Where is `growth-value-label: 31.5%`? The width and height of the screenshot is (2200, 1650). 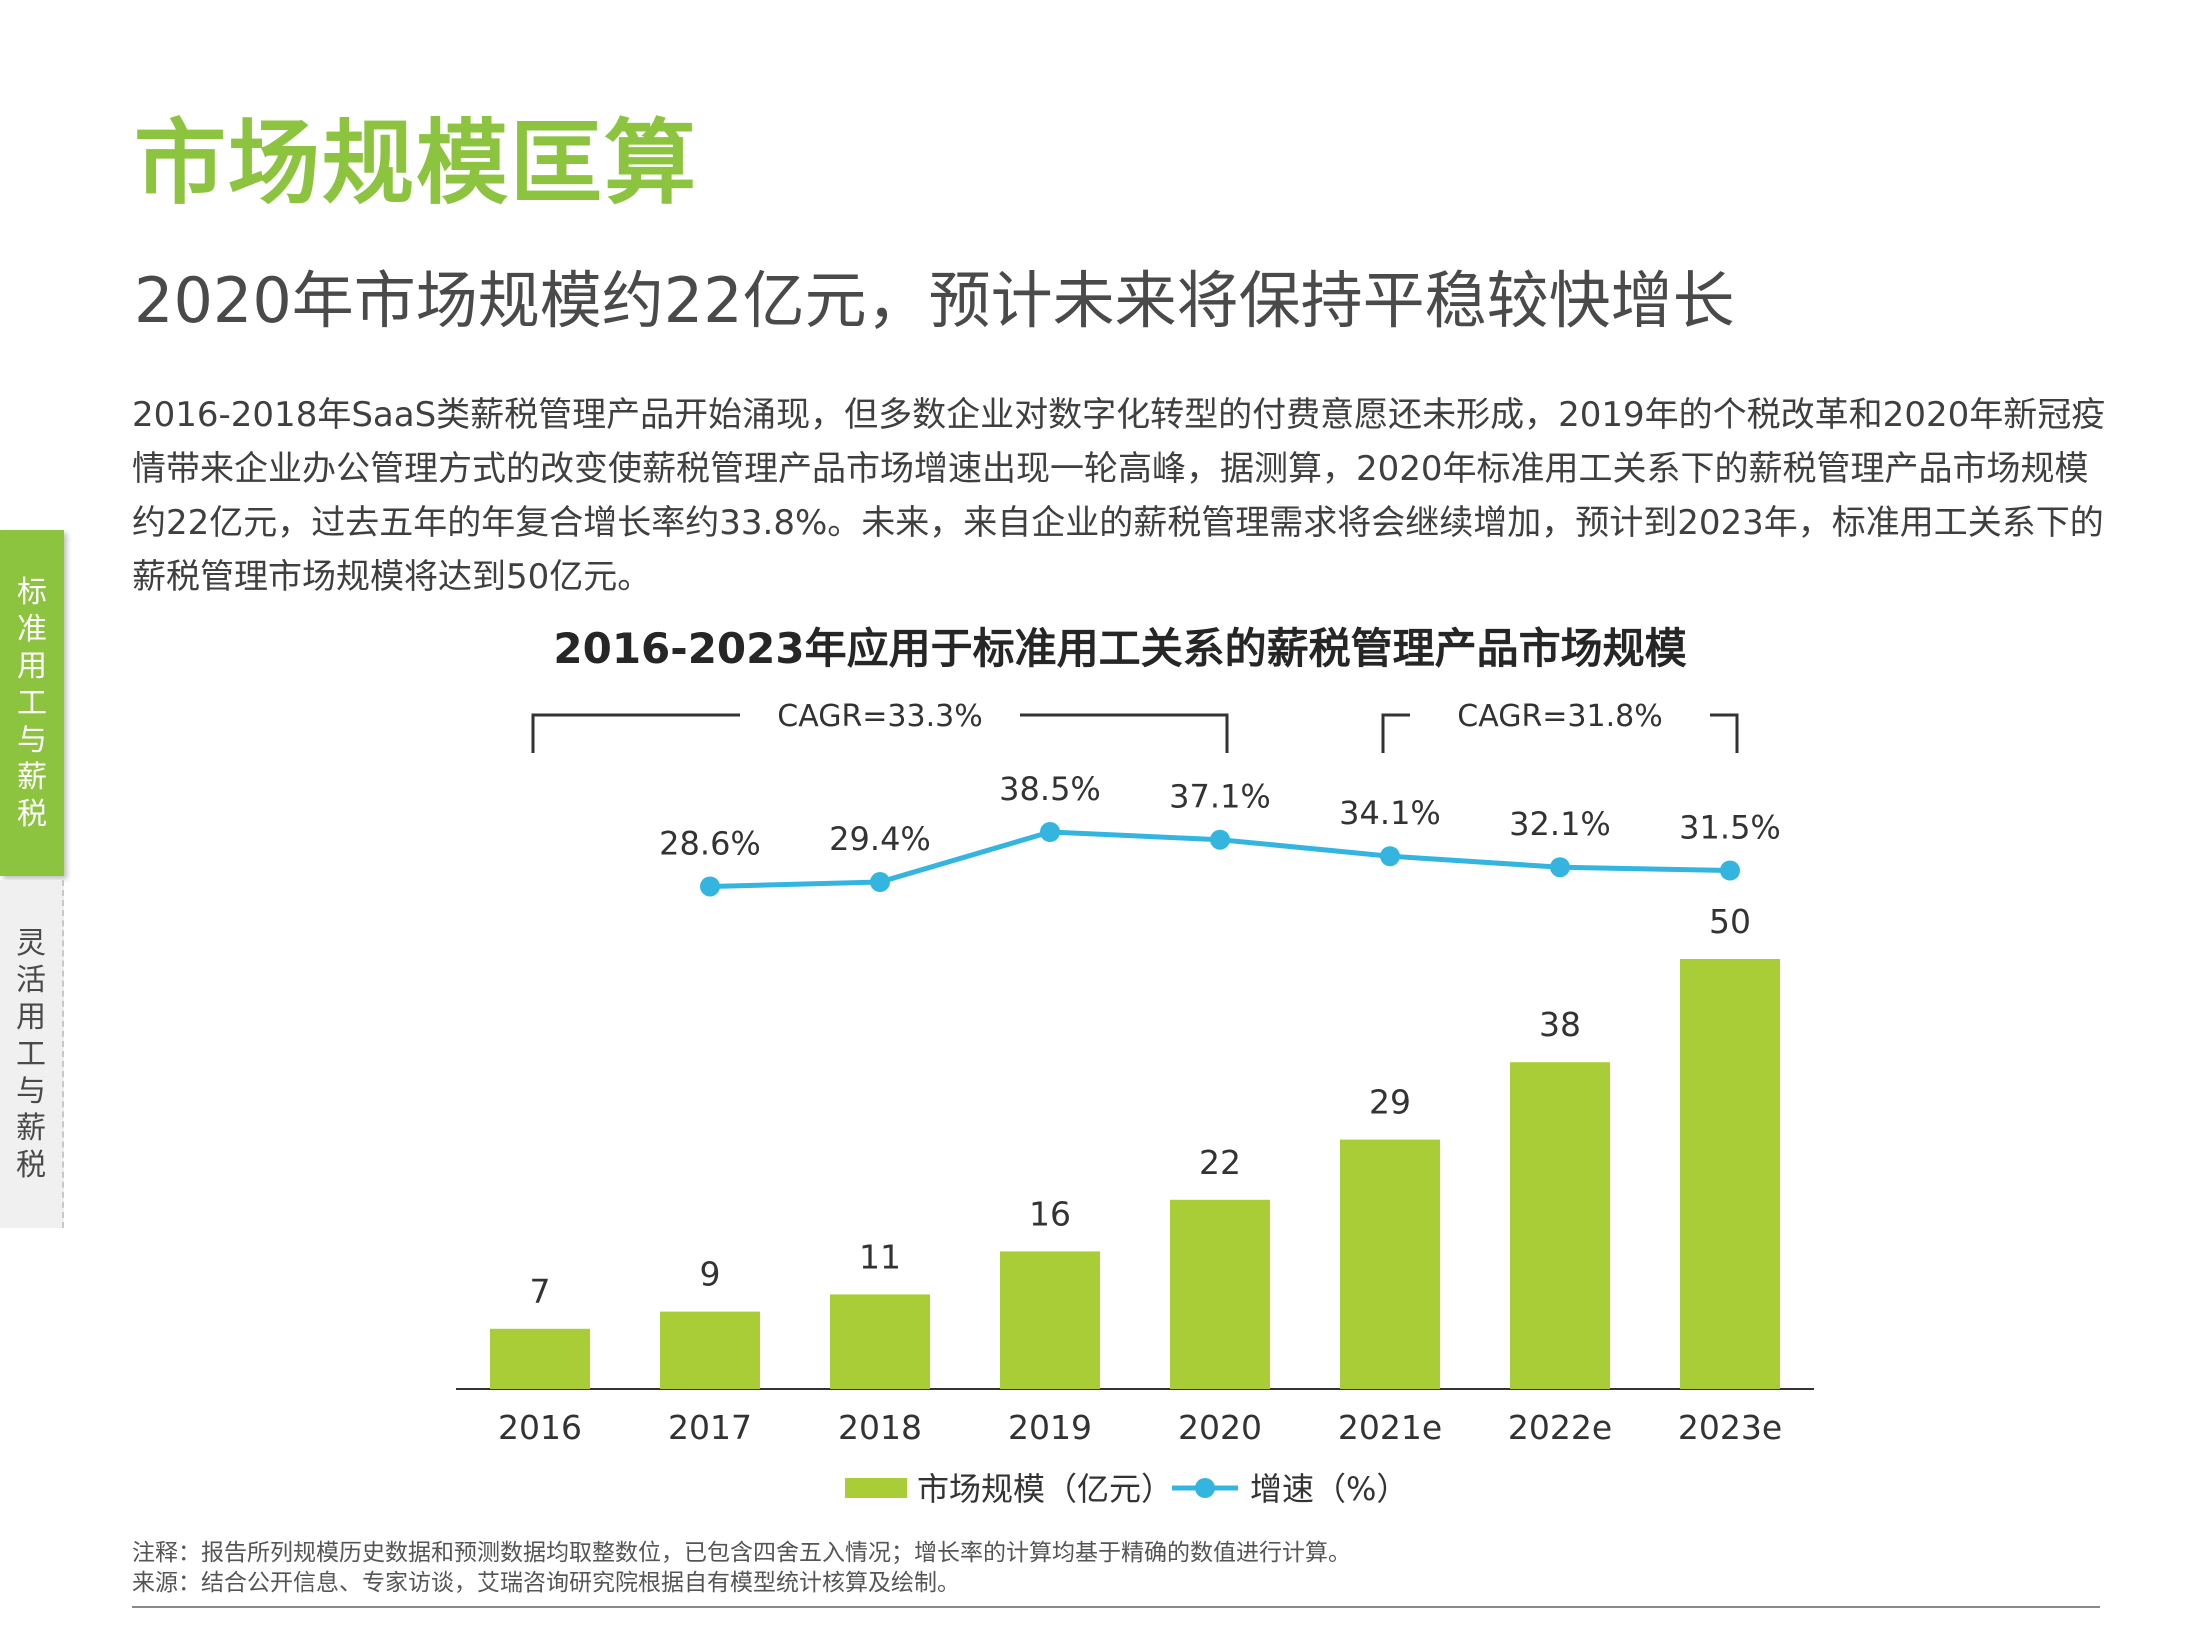 growth-value-label: 31.5% is located at coordinates (1730, 828).